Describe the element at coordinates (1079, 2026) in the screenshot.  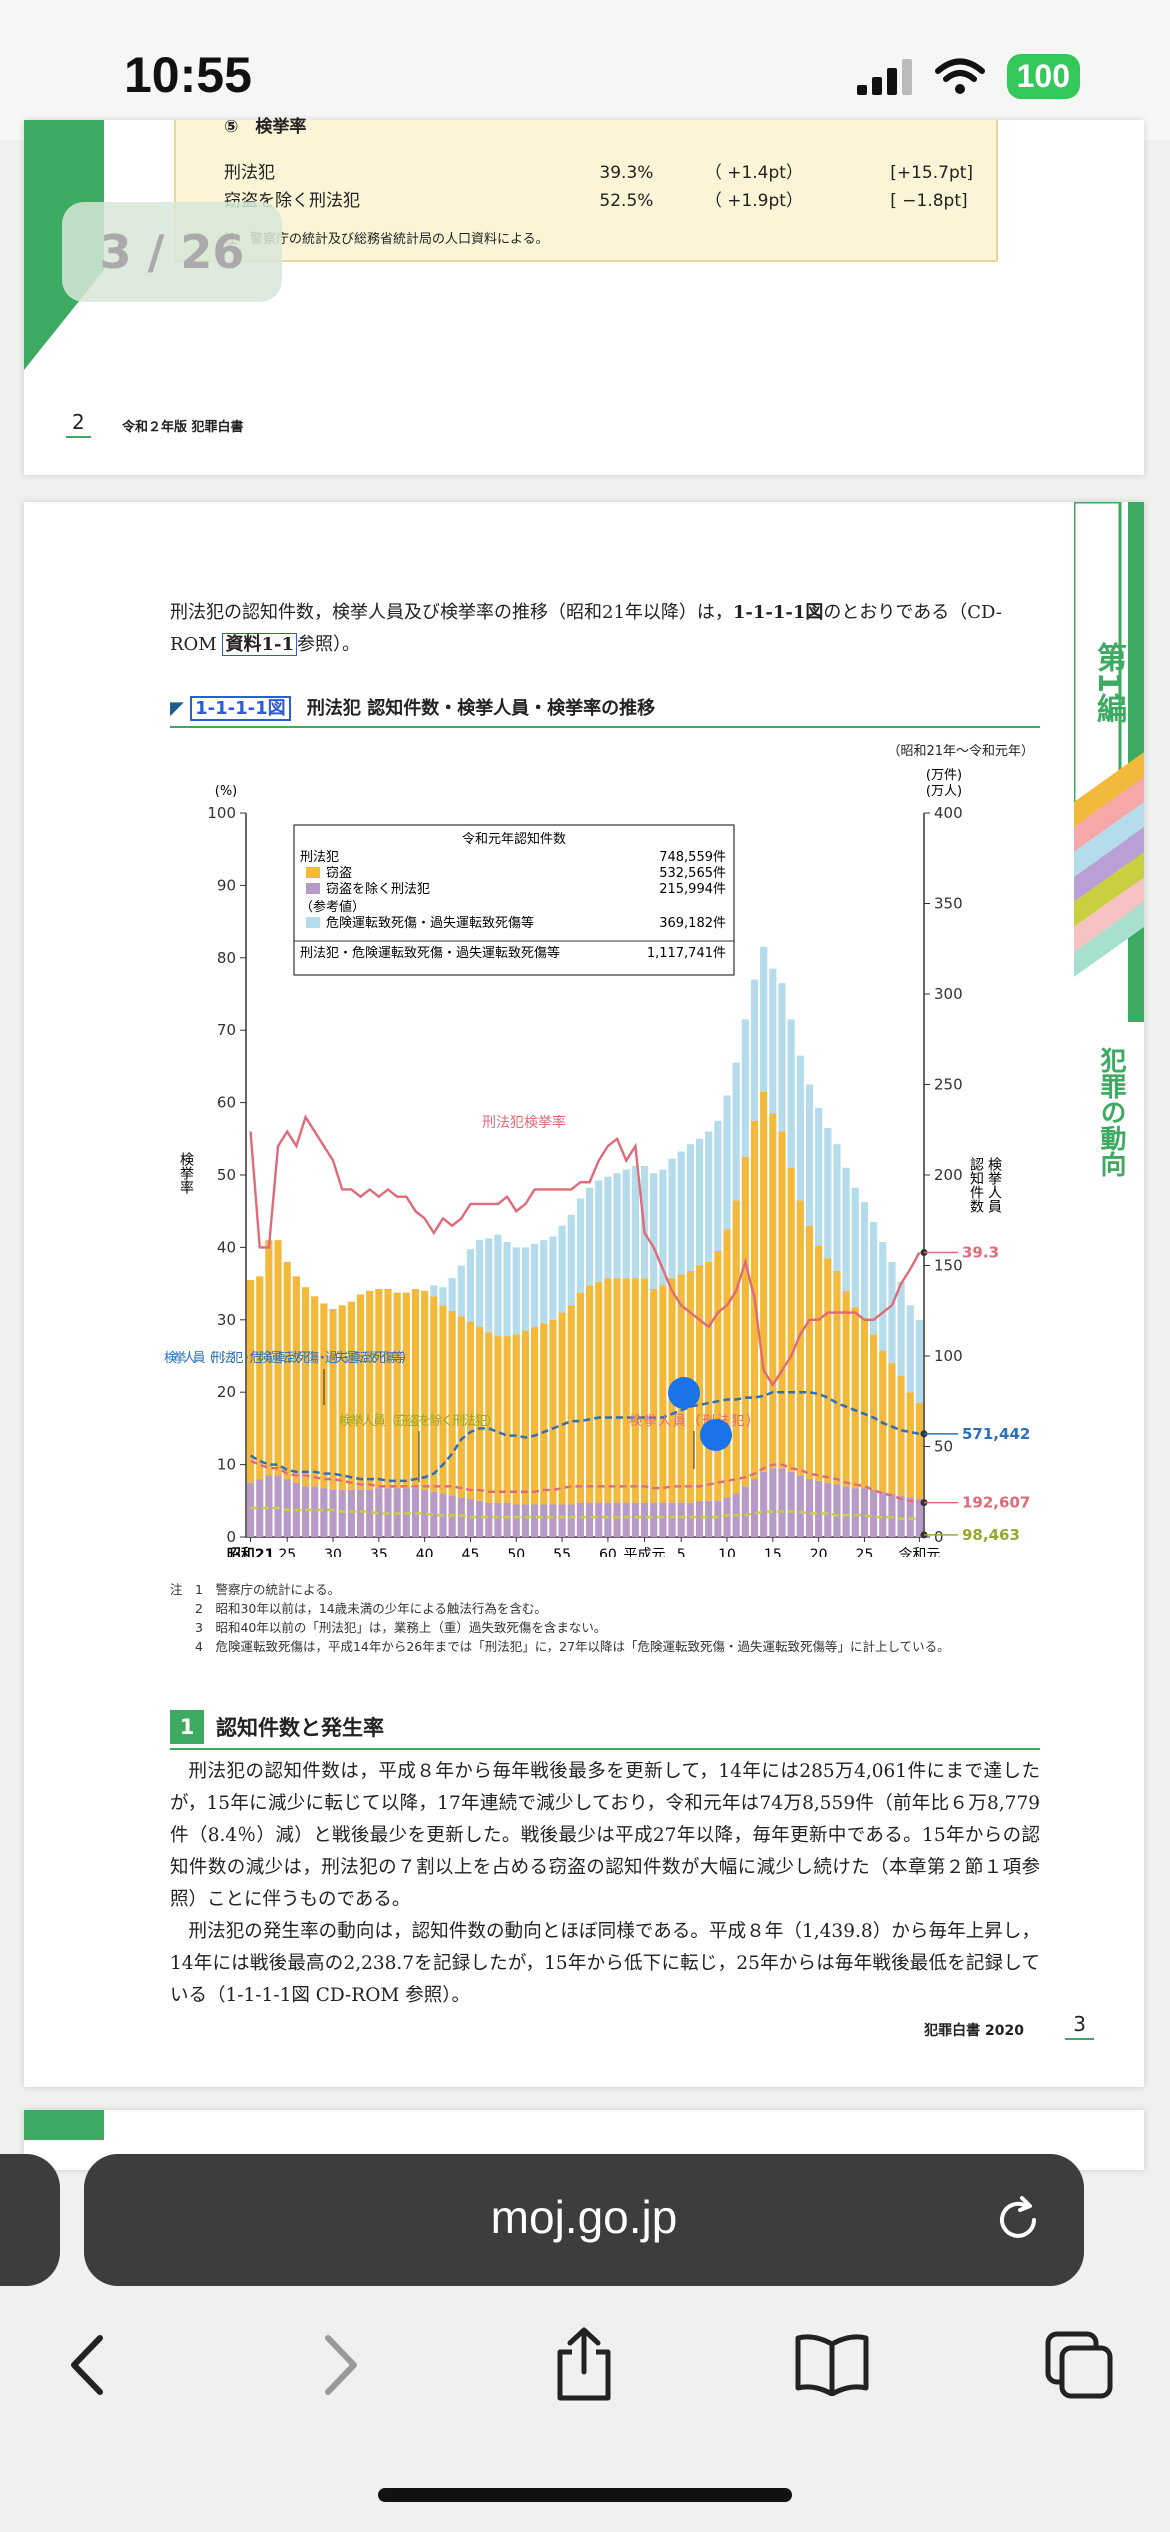
I see `page-number: 3` at that location.